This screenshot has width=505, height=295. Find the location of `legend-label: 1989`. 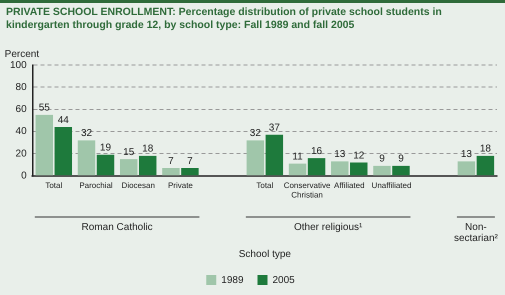

legend-label: 1989 is located at coordinates (232, 280).